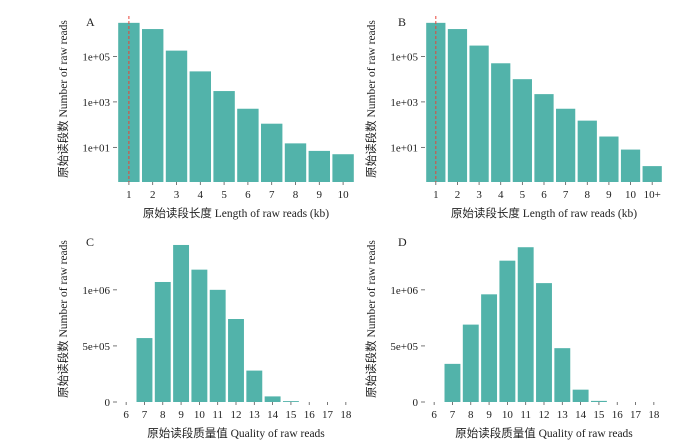 The width and height of the screenshot is (700, 447). Describe the element at coordinates (402, 242) in the screenshot. I see `panel-letter: D` at that location.